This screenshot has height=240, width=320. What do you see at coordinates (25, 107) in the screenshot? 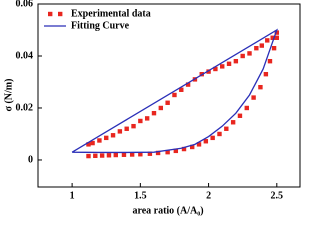
I see `y-tick-label: 0.02` at bounding box center [25, 107].